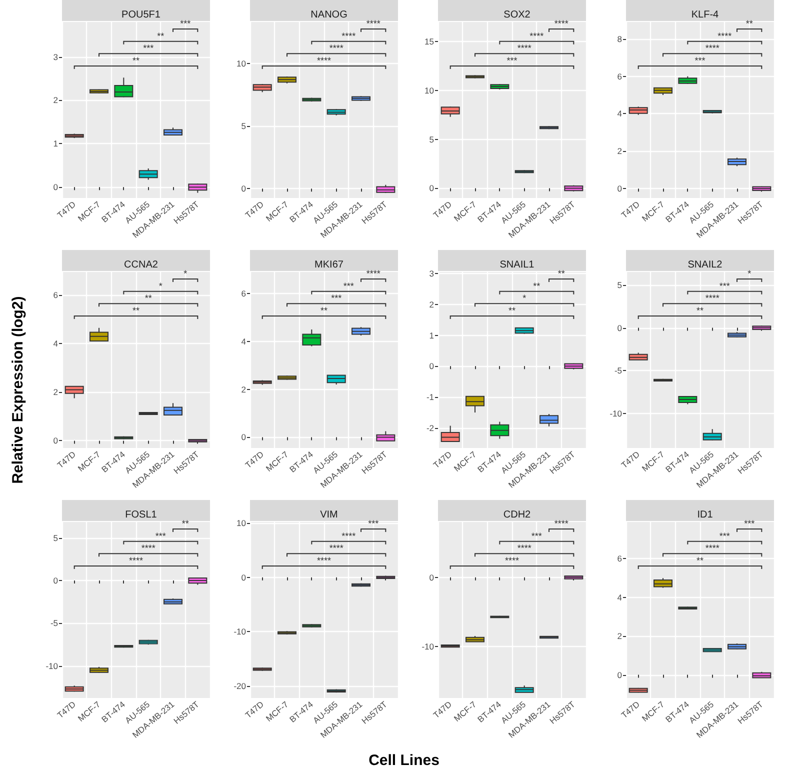  I want to click on y-tick-label: -20, so click(240, 686).